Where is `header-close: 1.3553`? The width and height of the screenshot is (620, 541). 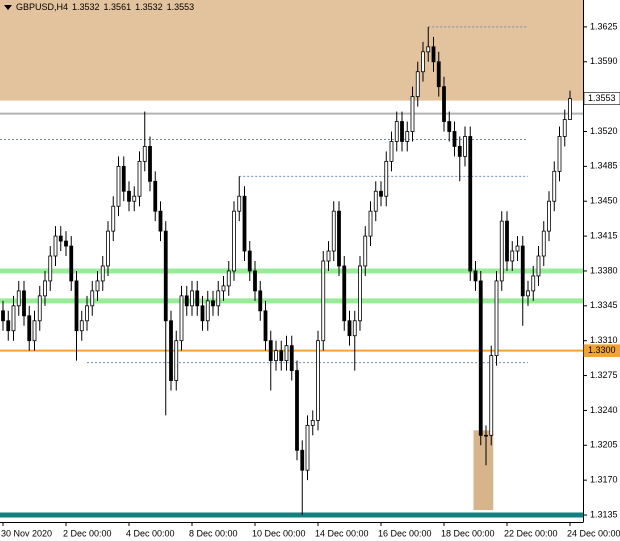 header-close: 1.3553 is located at coordinates (180, 7).